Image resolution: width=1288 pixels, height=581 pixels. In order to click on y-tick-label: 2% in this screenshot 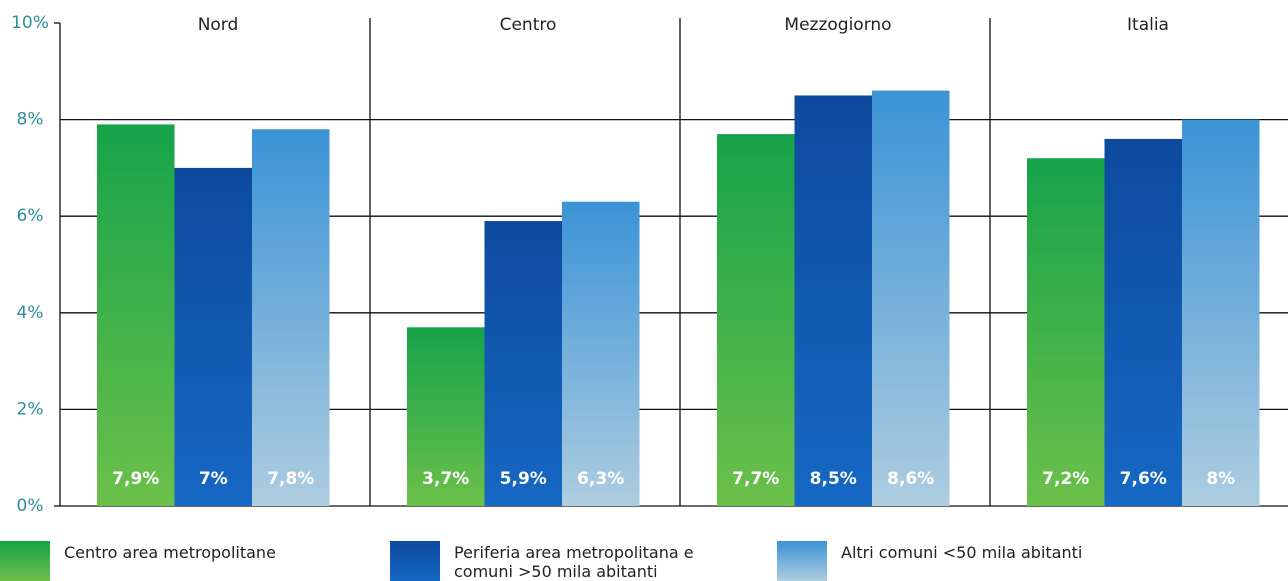, I will do `click(30, 409)`.